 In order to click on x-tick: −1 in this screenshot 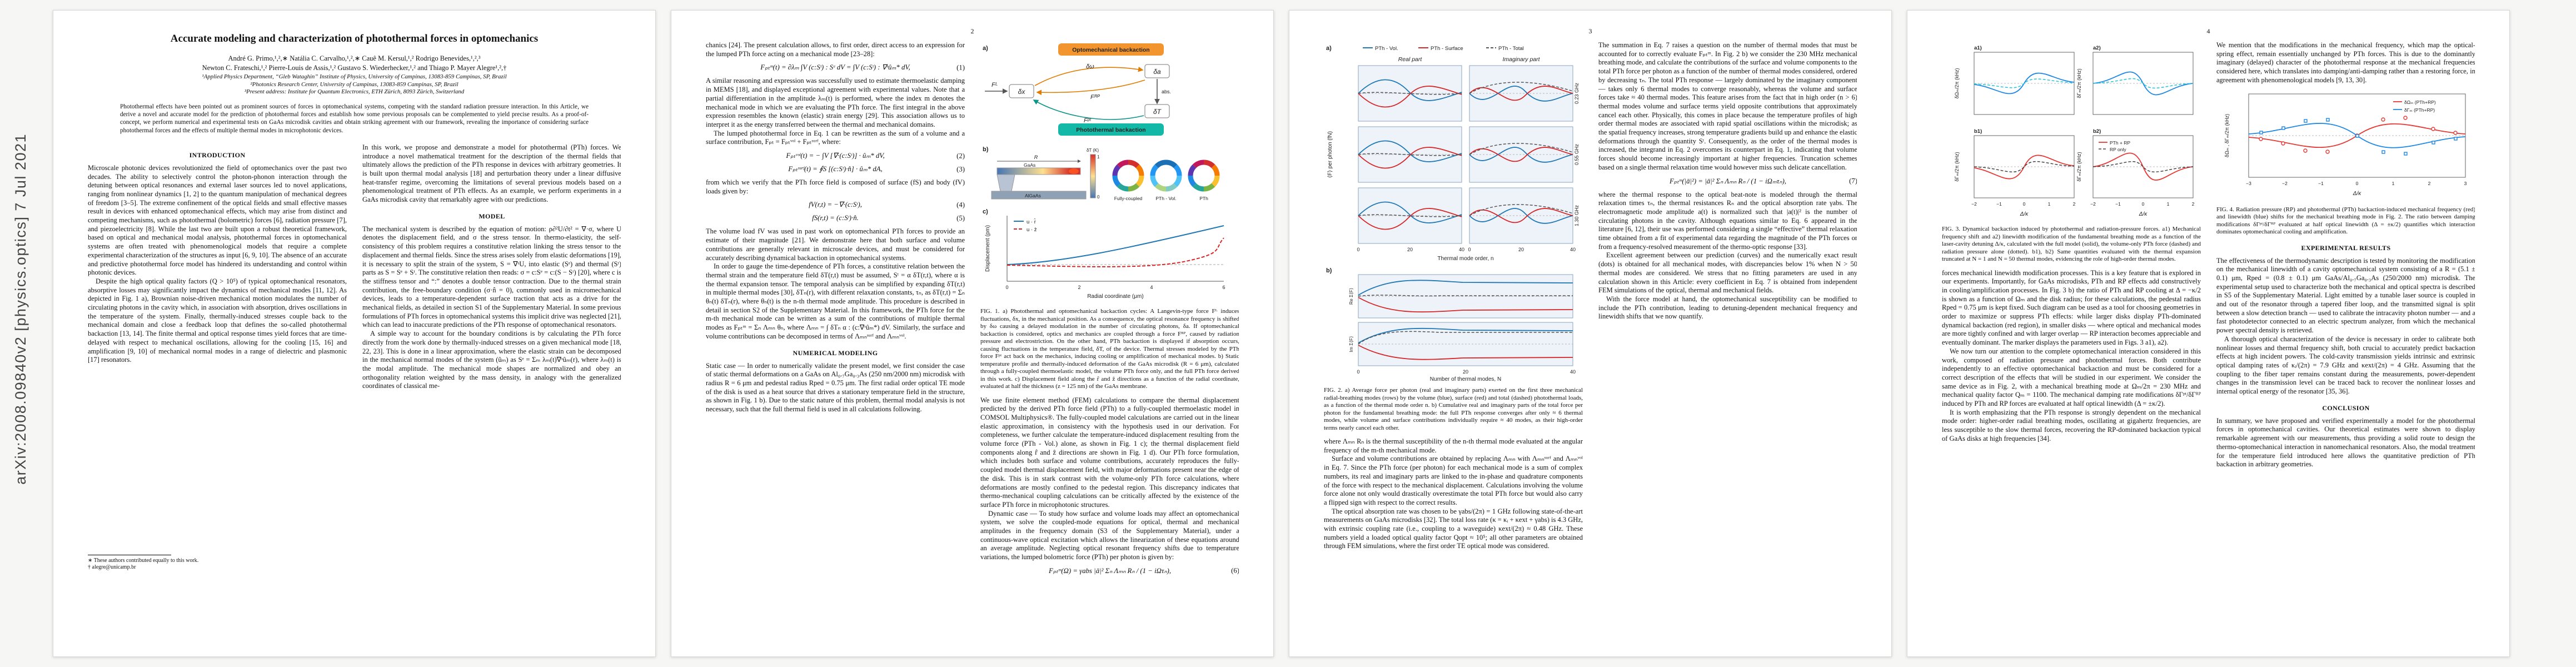, I will do `click(2321, 183)`.